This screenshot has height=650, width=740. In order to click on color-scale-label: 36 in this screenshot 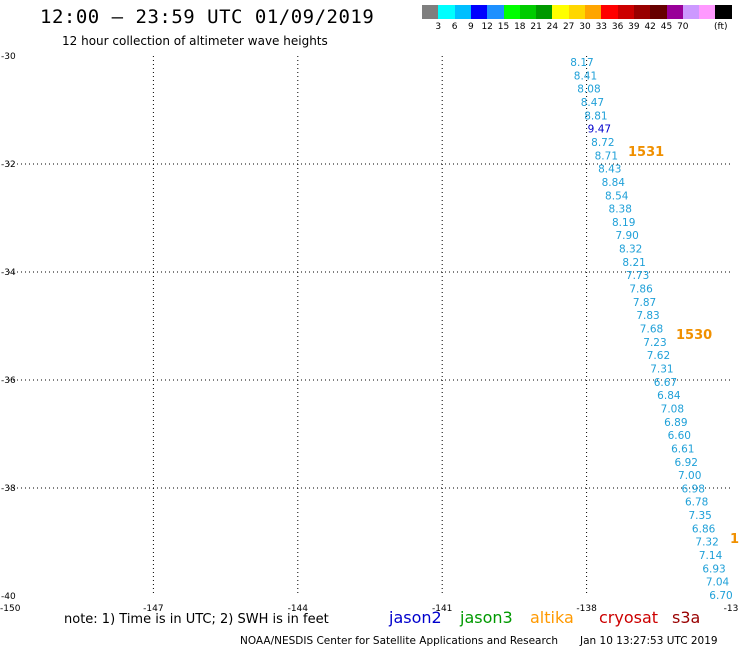, I will do `click(617, 27)`.